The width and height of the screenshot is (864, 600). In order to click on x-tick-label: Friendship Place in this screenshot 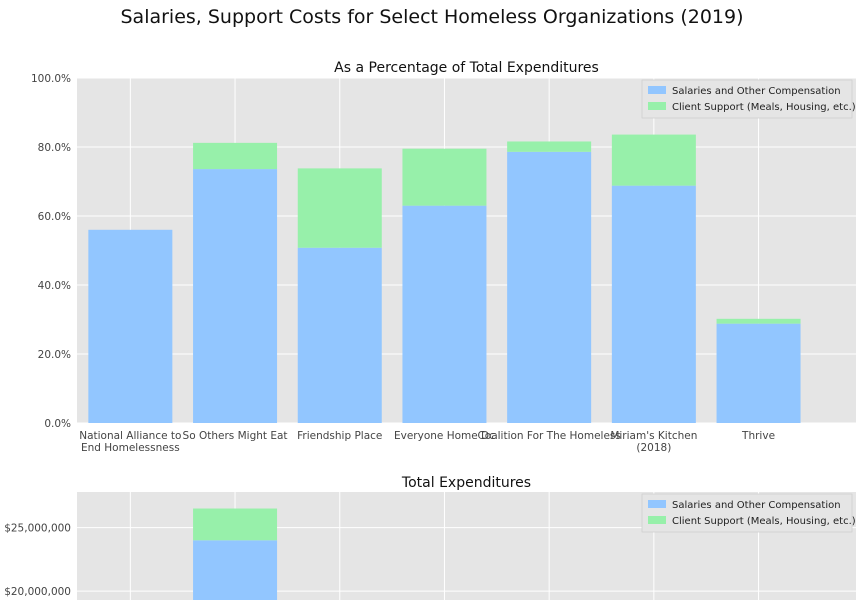, I will do `click(339, 436)`.